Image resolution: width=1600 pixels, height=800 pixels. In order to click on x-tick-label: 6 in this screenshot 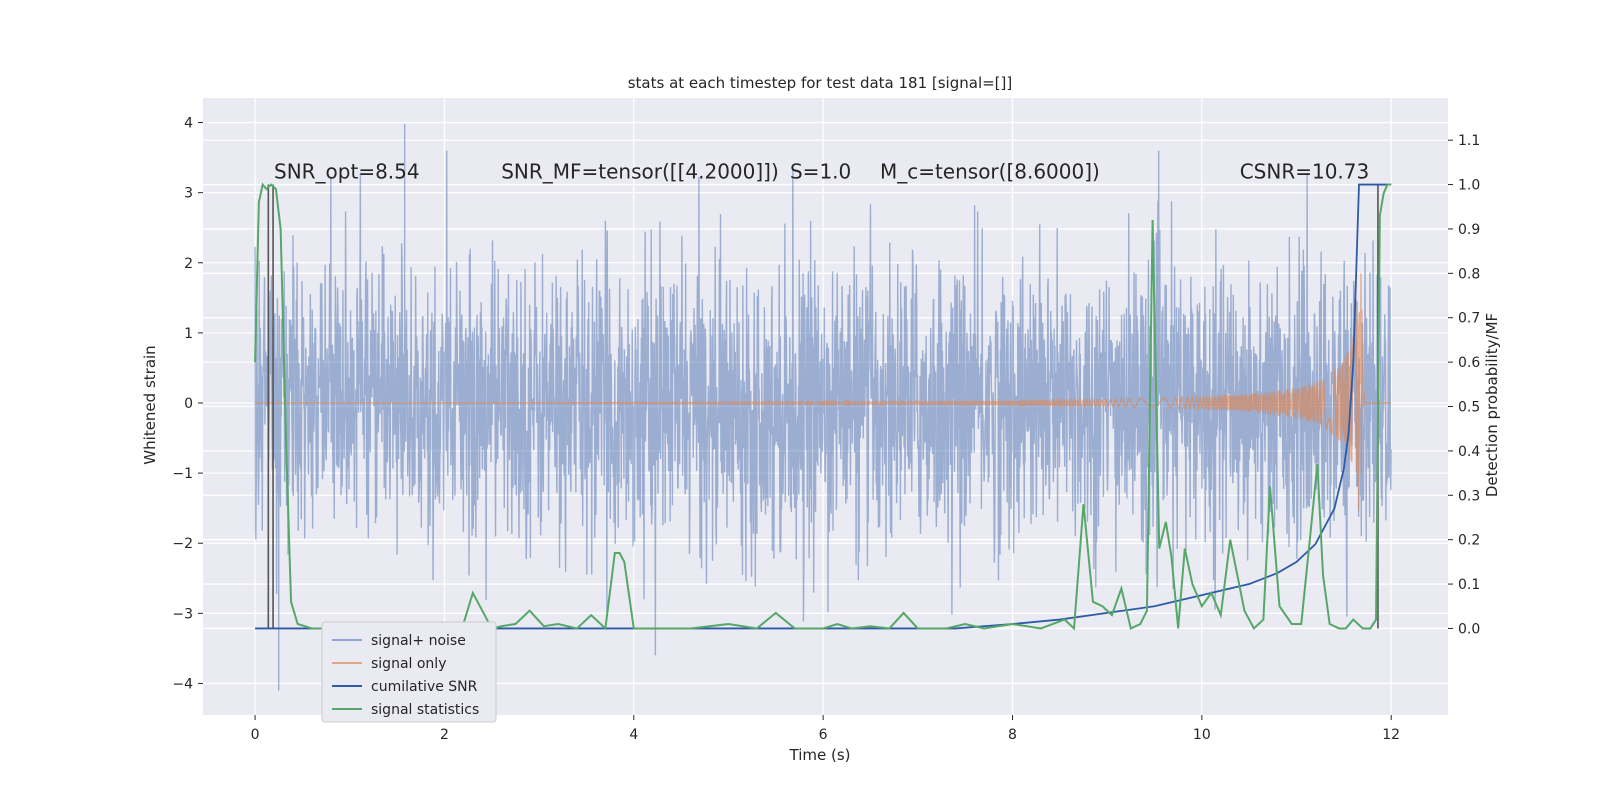, I will do `click(823, 735)`.